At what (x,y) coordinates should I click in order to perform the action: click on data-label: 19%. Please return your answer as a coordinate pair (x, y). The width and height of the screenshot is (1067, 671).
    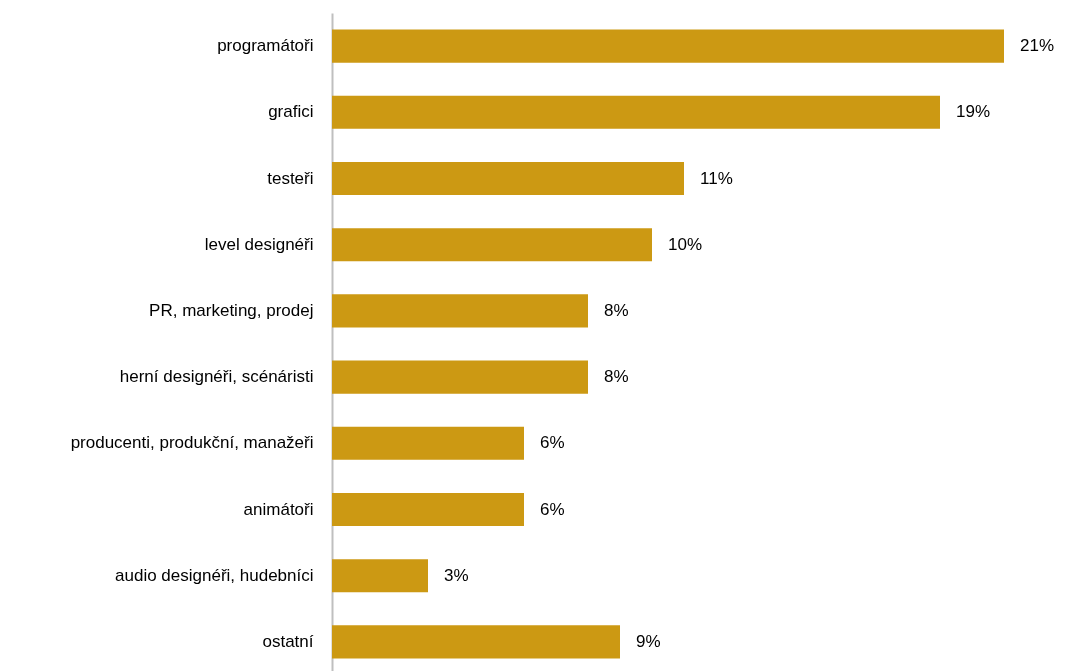
    Looking at the image, I should click on (973, 112).